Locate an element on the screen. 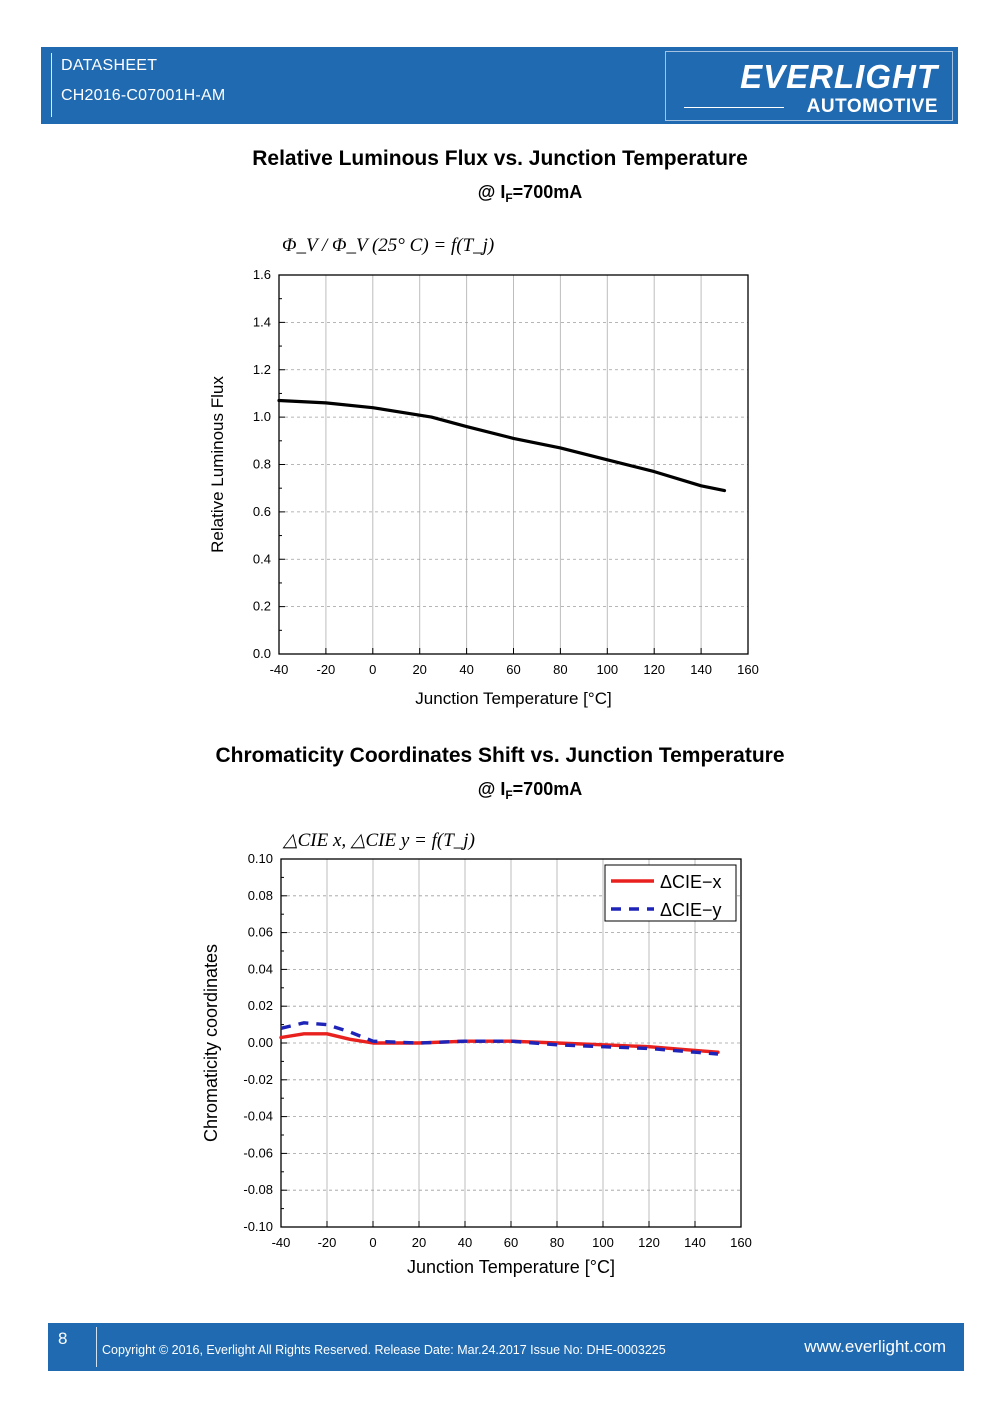  header-divider is located at coordinates (51, 85).